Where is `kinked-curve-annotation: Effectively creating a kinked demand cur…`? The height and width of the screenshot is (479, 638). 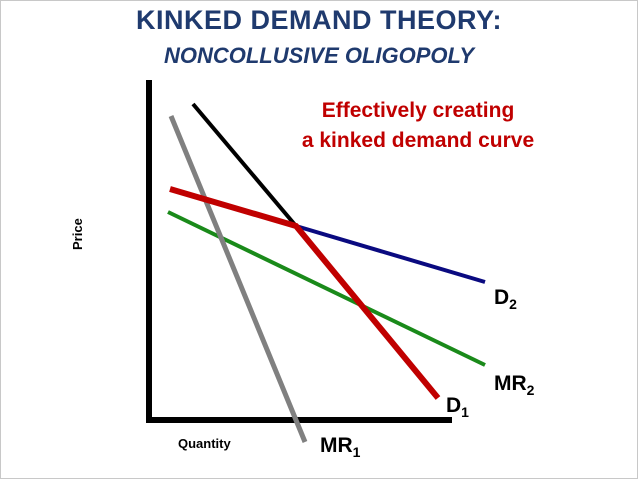
kinked-curve-annotation: Effectively creating a kinked demand cur… is located at coordinates (418, 126).